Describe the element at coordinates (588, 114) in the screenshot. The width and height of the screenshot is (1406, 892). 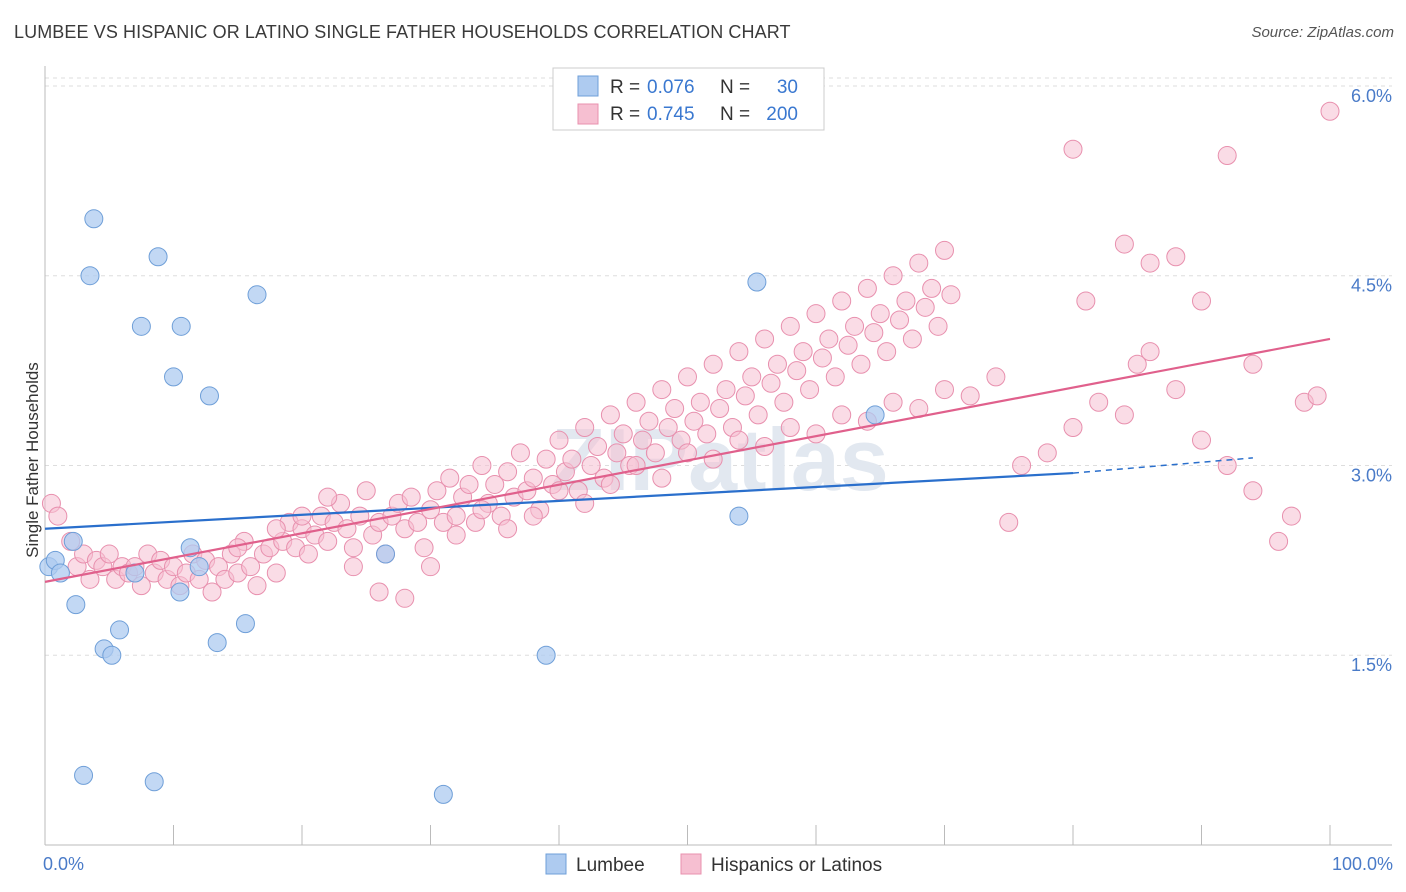
I see `legend-swatch-hispanic` at that location.